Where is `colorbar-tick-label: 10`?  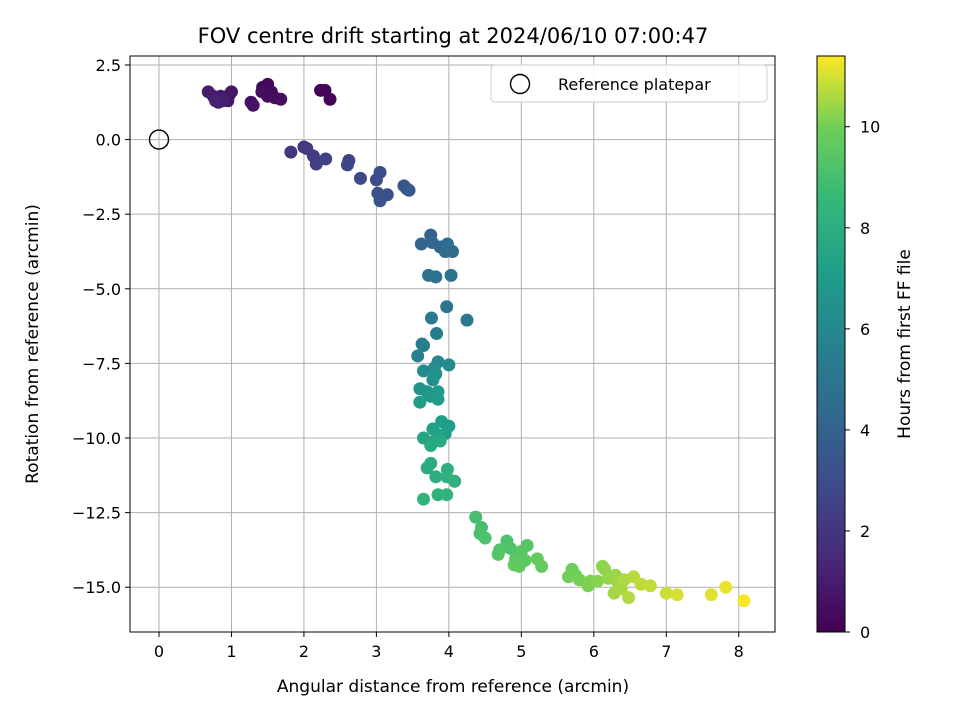
colorbar-tick-label: 10 is located at coordinates (870, 127).